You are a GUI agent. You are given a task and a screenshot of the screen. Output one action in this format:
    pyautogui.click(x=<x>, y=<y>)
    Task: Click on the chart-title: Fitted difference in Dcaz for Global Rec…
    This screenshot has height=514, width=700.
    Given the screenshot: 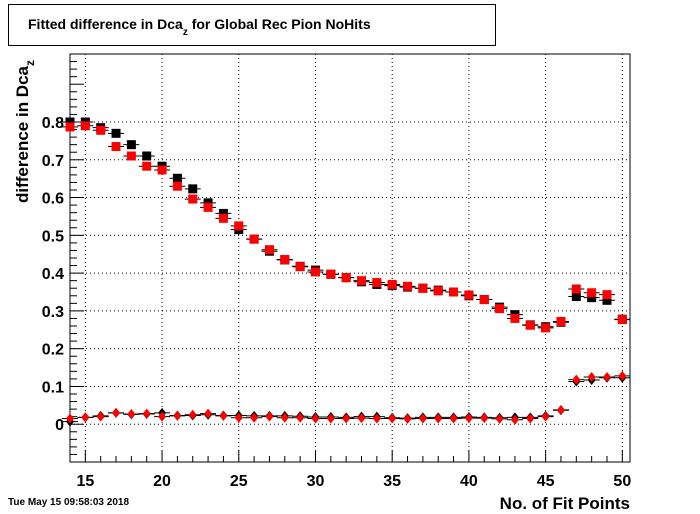 What is the action you would take?
    pyautogui.click(x=199, y=27)
    